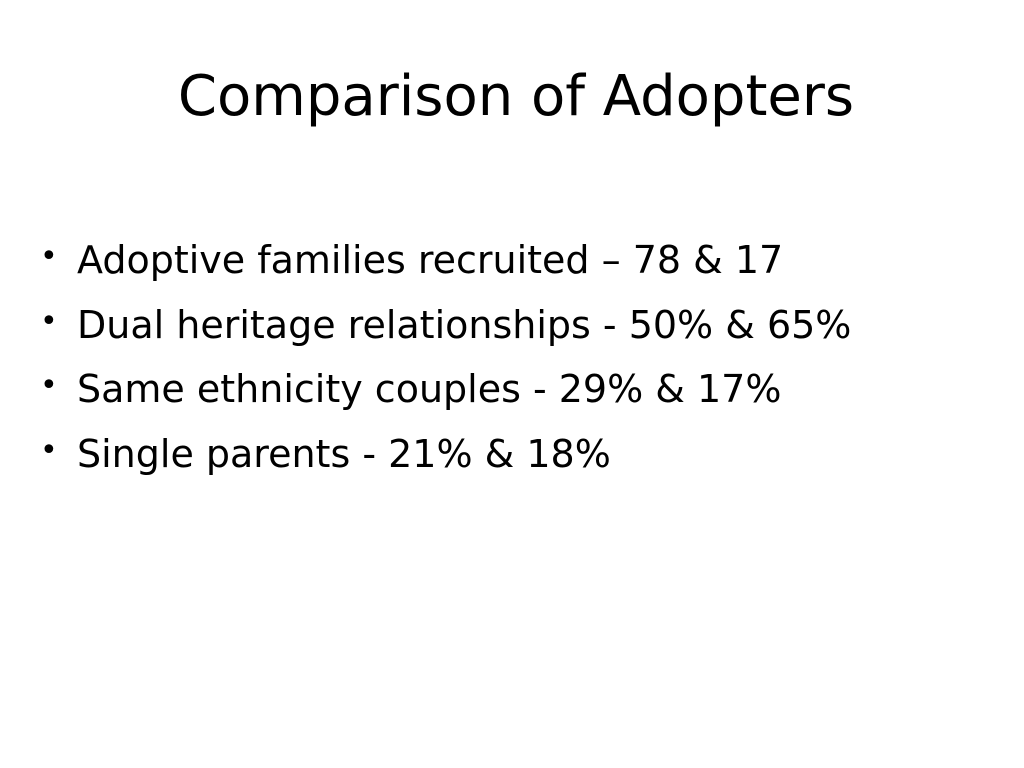 This screenshot has width=1024, height=768. I want to click on bullet-item: Adoptive families recruited – 78 & 17, so click(445, 259).